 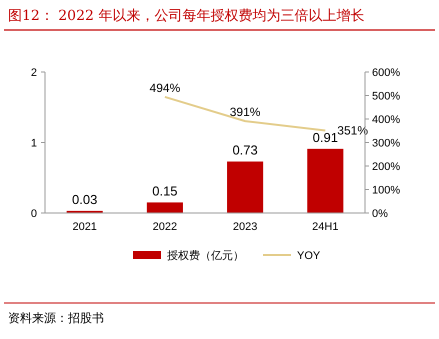 I want to click on data-label: 0.03, so click(x=85, y=199).